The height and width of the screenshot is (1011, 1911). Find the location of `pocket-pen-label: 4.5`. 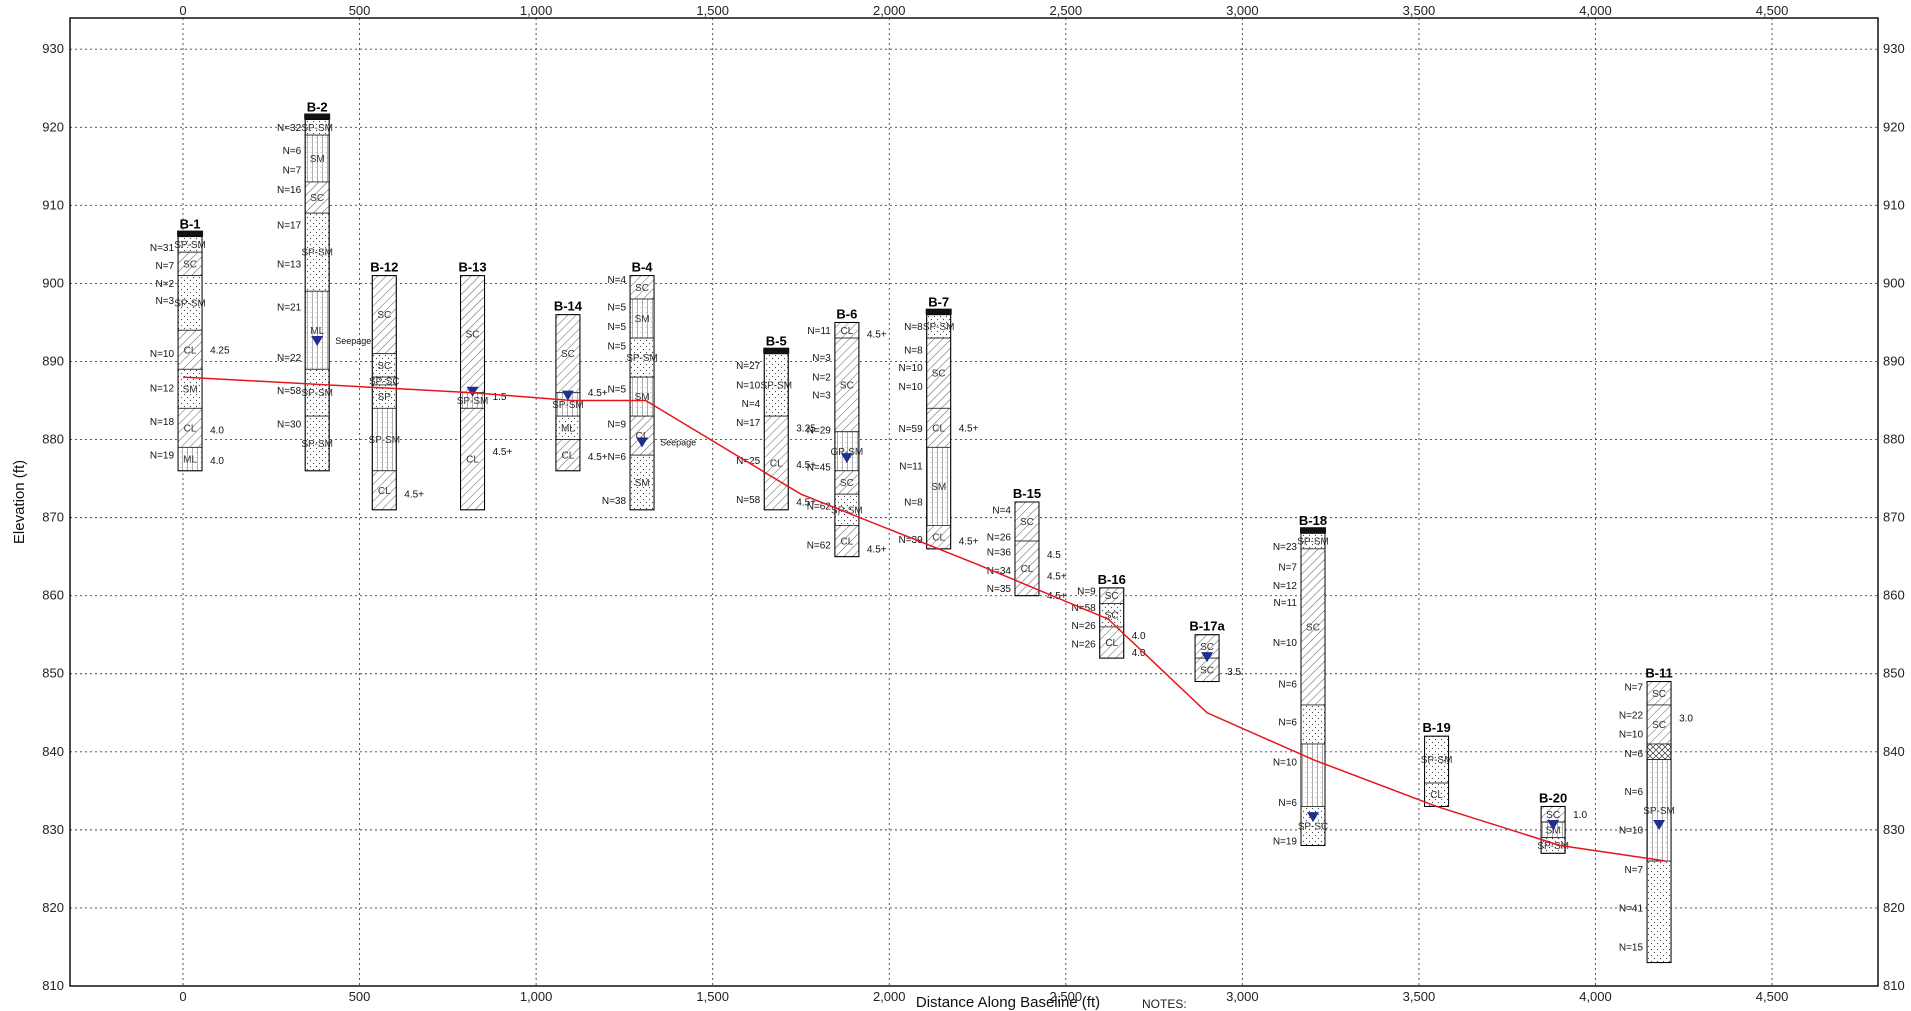

pocket-pen-label: 4.5 is located at coordinates (1054, 555).